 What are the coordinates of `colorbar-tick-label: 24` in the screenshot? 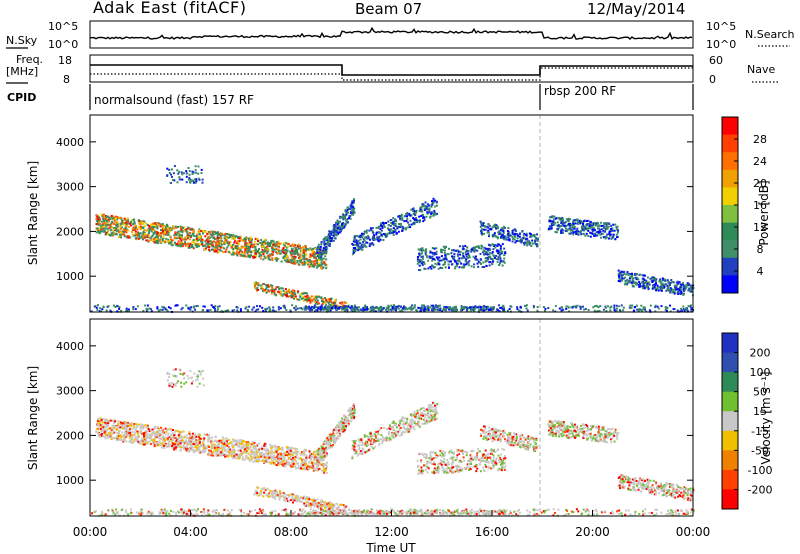 It's located at (760, 161).